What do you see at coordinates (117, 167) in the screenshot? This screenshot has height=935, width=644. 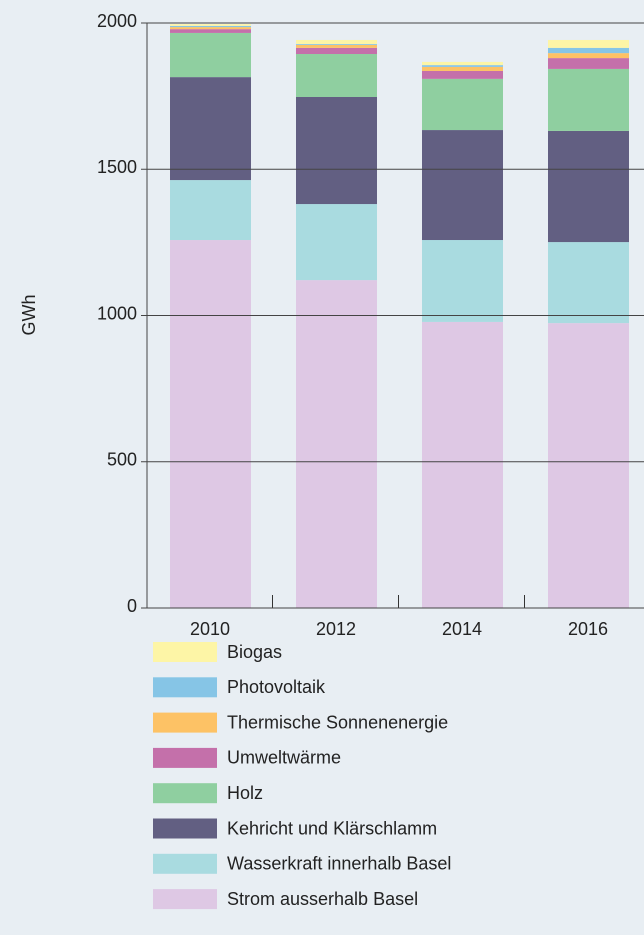 I see `y-tick-label: 1500` at bounding box center [117, 167].